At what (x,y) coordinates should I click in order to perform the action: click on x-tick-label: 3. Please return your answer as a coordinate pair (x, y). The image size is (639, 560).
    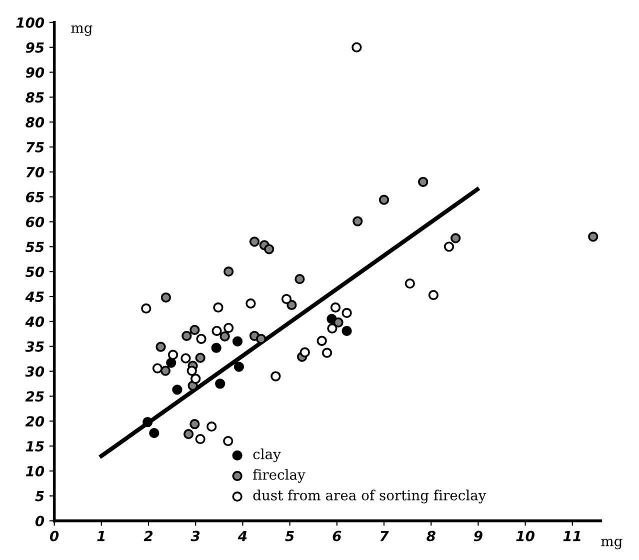
    Looking at the image, I should click on (195, 536).